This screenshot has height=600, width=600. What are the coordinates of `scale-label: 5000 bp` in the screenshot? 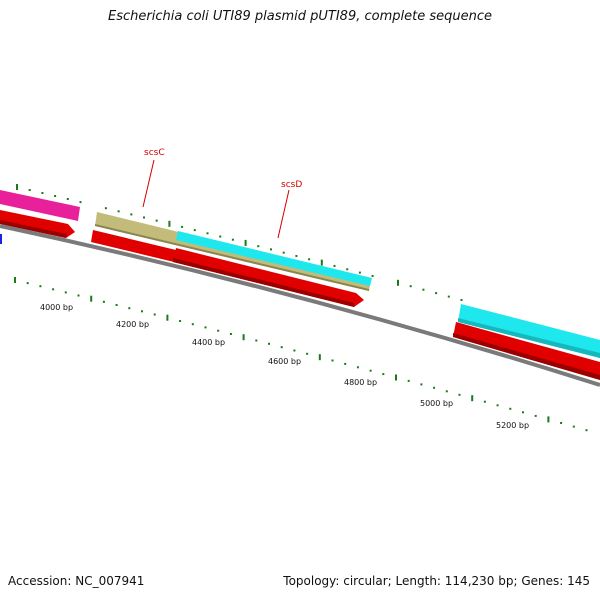 It's located at (436, 403).